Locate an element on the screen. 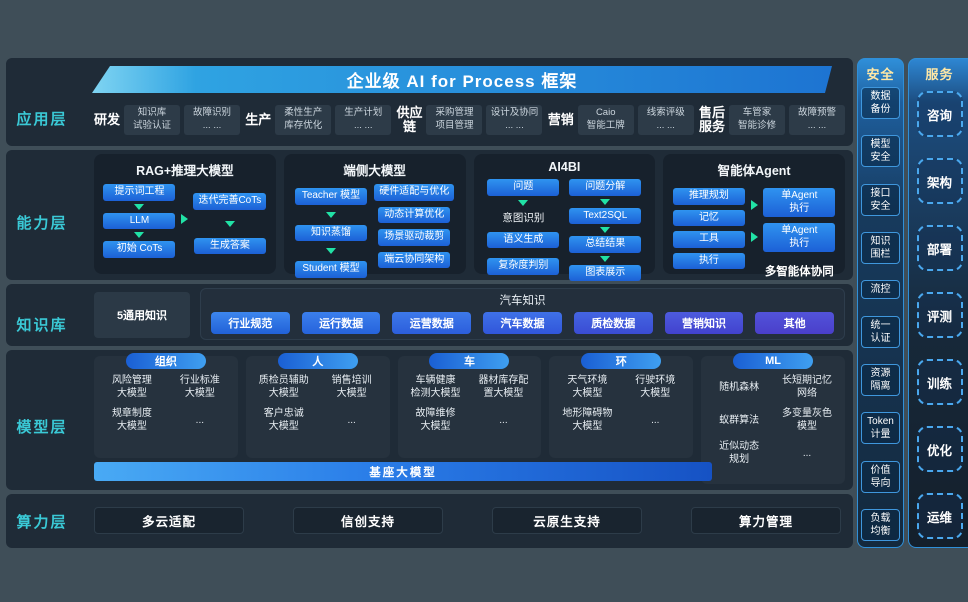  app-item: Caio 智能工牌 is located at coordinates (605, 120).